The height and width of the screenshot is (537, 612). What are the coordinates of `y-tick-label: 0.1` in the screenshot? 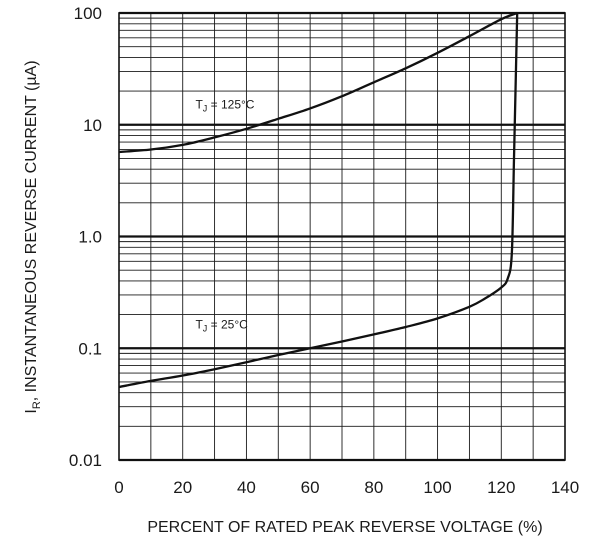 It's located at (90, 348).